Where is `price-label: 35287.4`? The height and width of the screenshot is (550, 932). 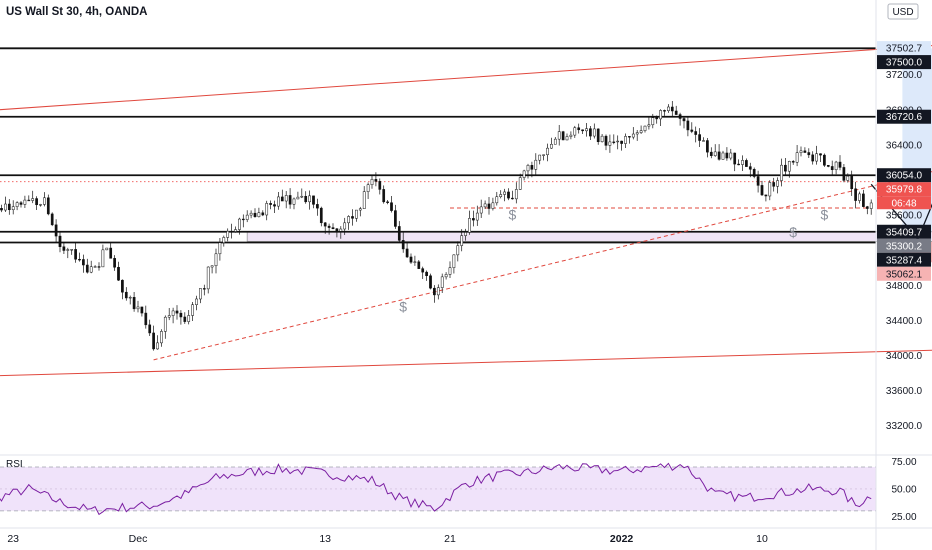
price-label: 35287.4 is located at coordinates (904, 260).